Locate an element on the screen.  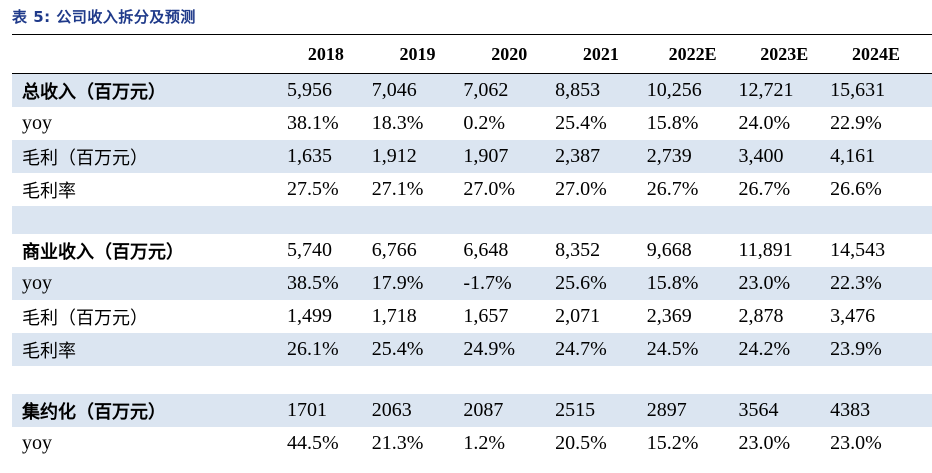
header-year-2020: 2020 is located at coordinates (509, 53).